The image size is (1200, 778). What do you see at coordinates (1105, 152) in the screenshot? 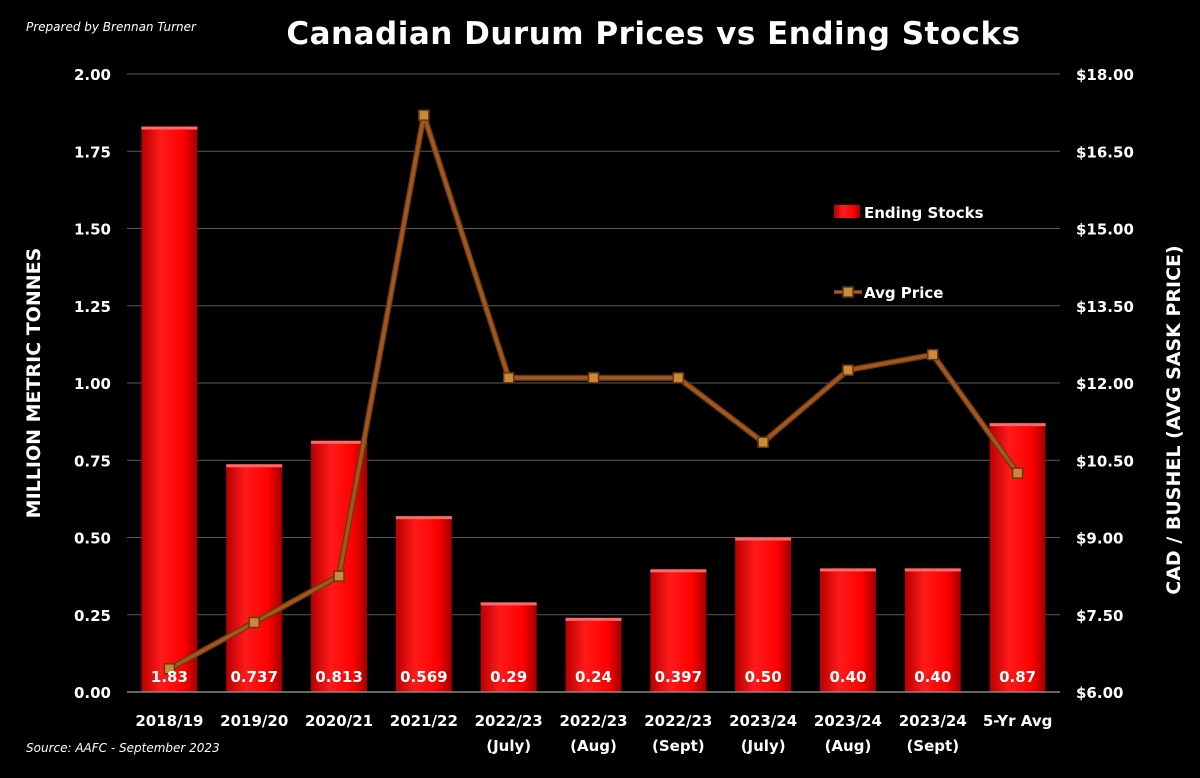
I see `y2-tick-label: $16.50` at bounding box center [1105, 152].